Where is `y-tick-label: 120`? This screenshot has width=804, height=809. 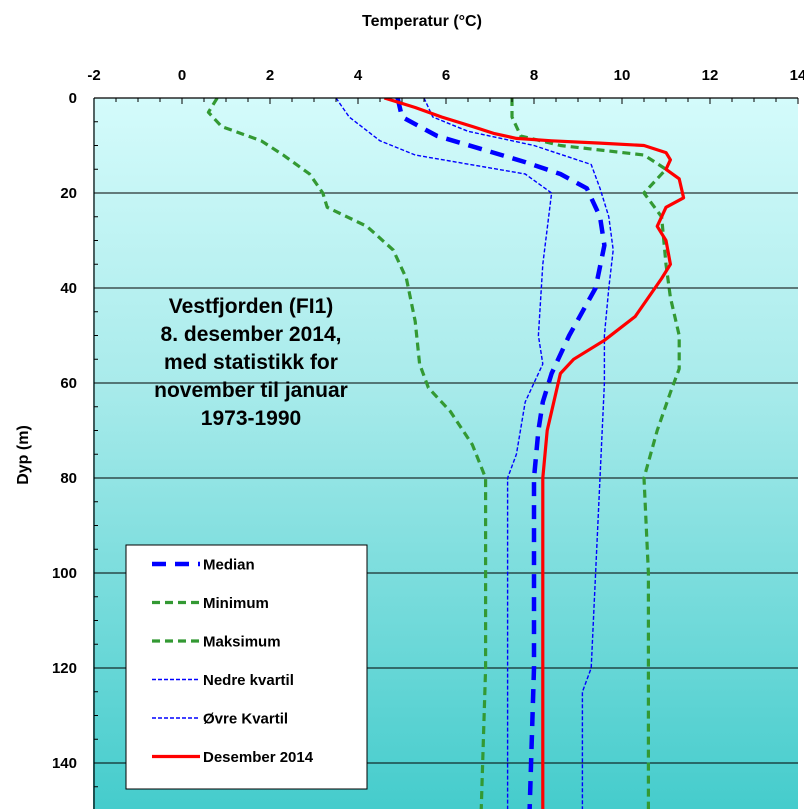
y-tick-label: 120 is located at coordinates (64, 668).